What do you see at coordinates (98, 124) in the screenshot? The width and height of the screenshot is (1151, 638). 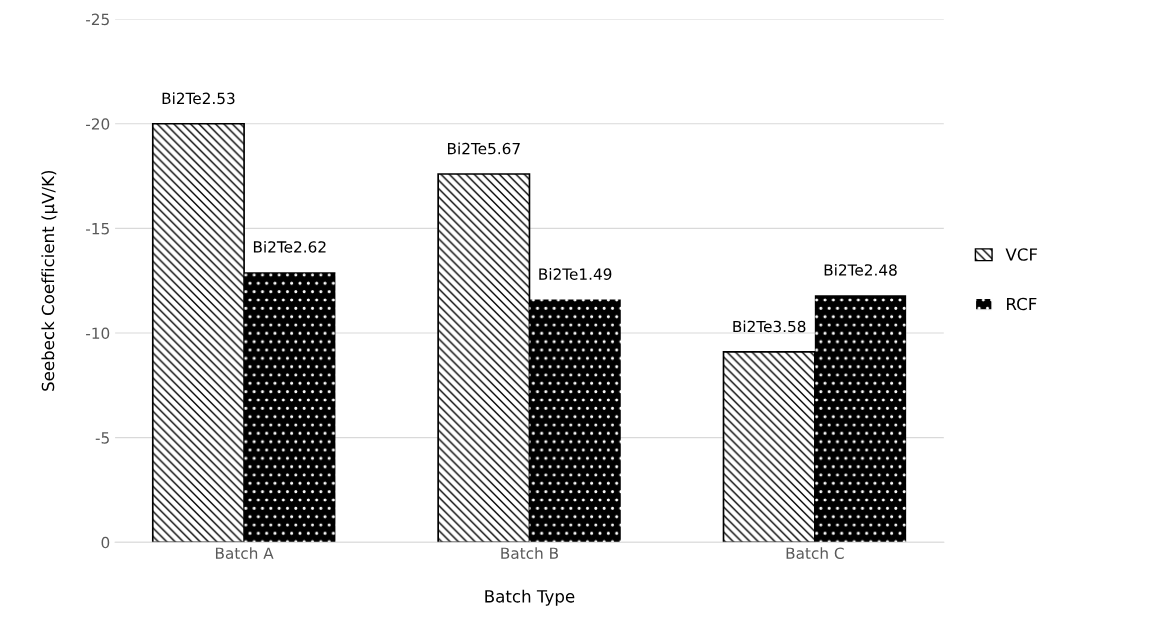 I see `y-tick-label: -20` at bounding box center [98, 124].